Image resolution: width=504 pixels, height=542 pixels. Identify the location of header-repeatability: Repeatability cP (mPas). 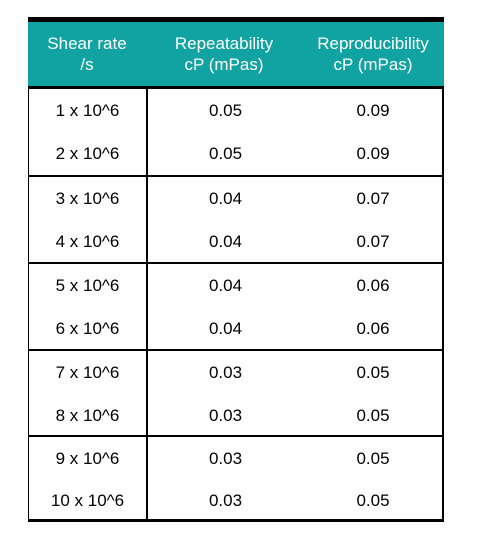
(224, 54).